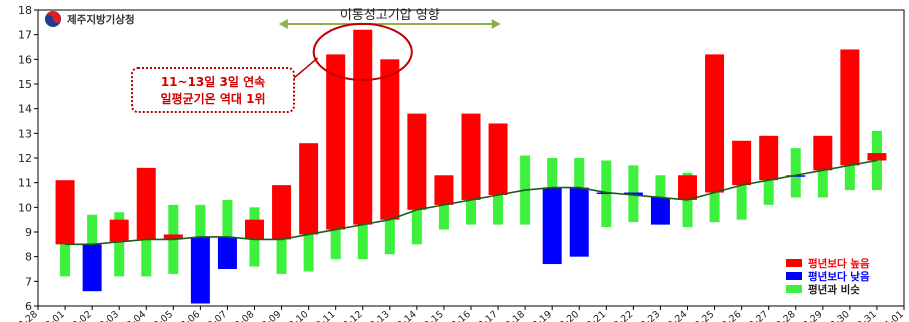  Describe the element at coordinates (675, 315) in the screenshot. I see `x-tick-label: 03-24` at that location.